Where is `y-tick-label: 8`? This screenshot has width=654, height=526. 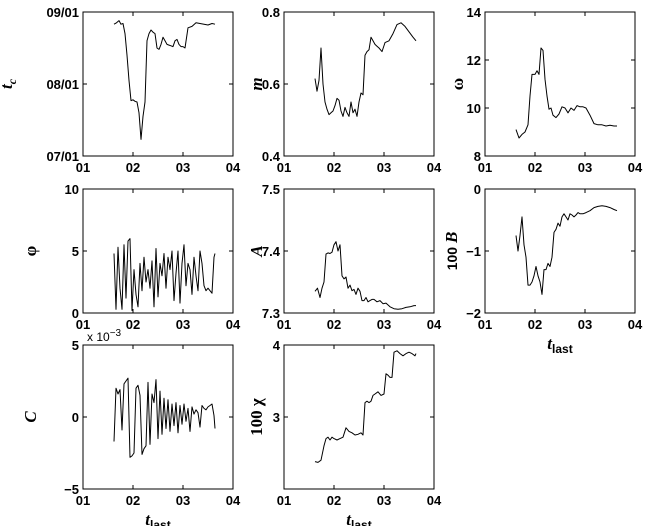
y-tick-label: 8 is located at coordinates (477, 156).